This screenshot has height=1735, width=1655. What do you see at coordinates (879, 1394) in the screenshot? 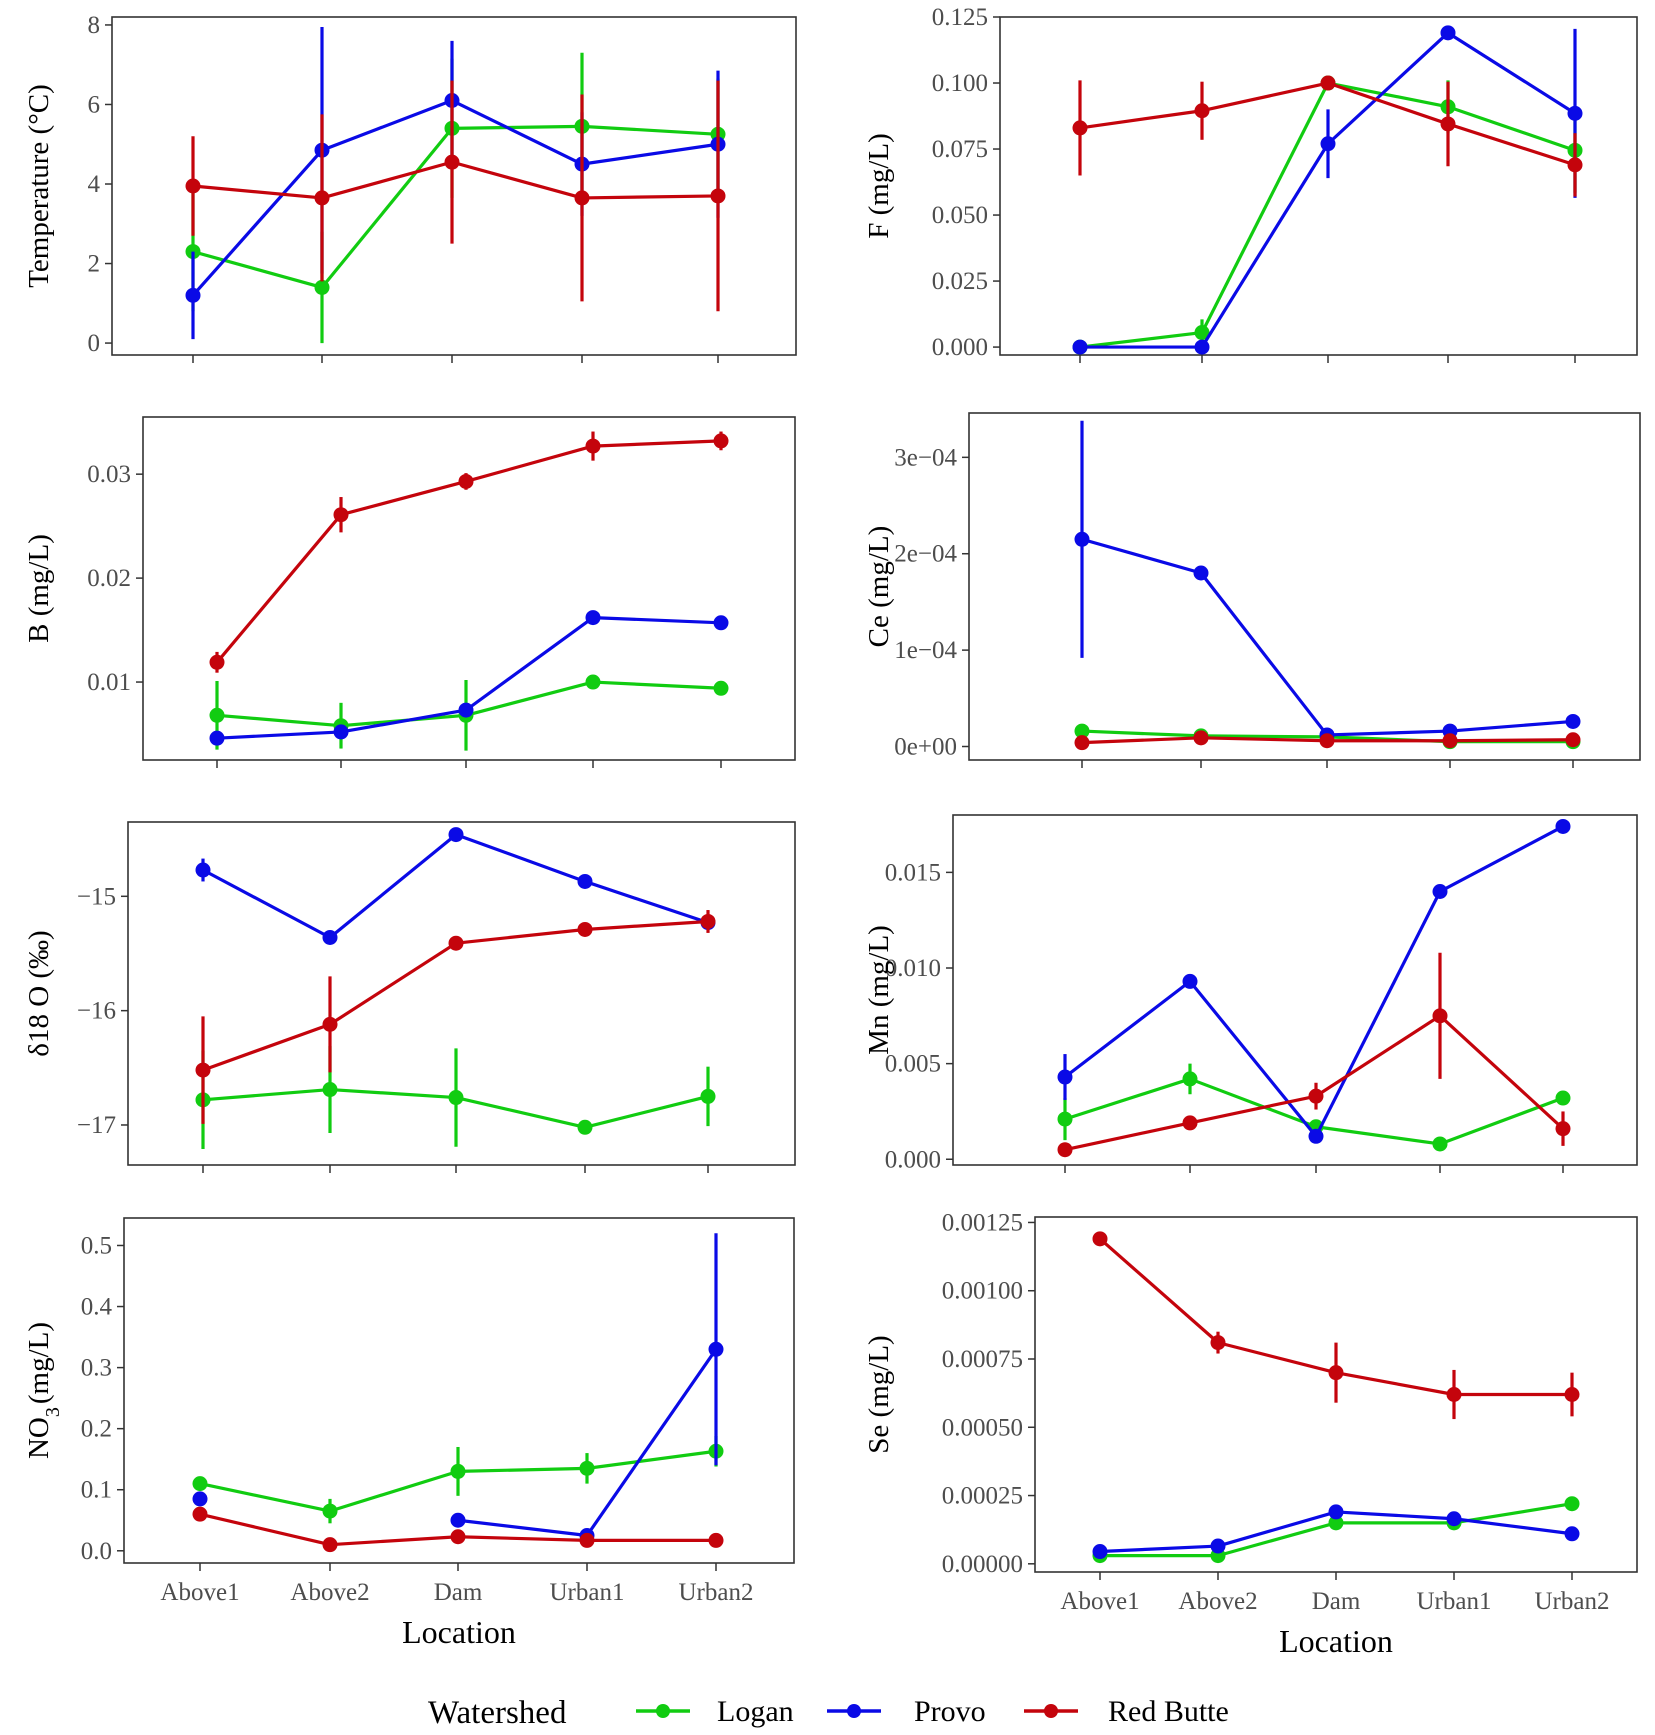
I see `y-axis-title: Se (mg/L)` at bounding box center [879, 1394].